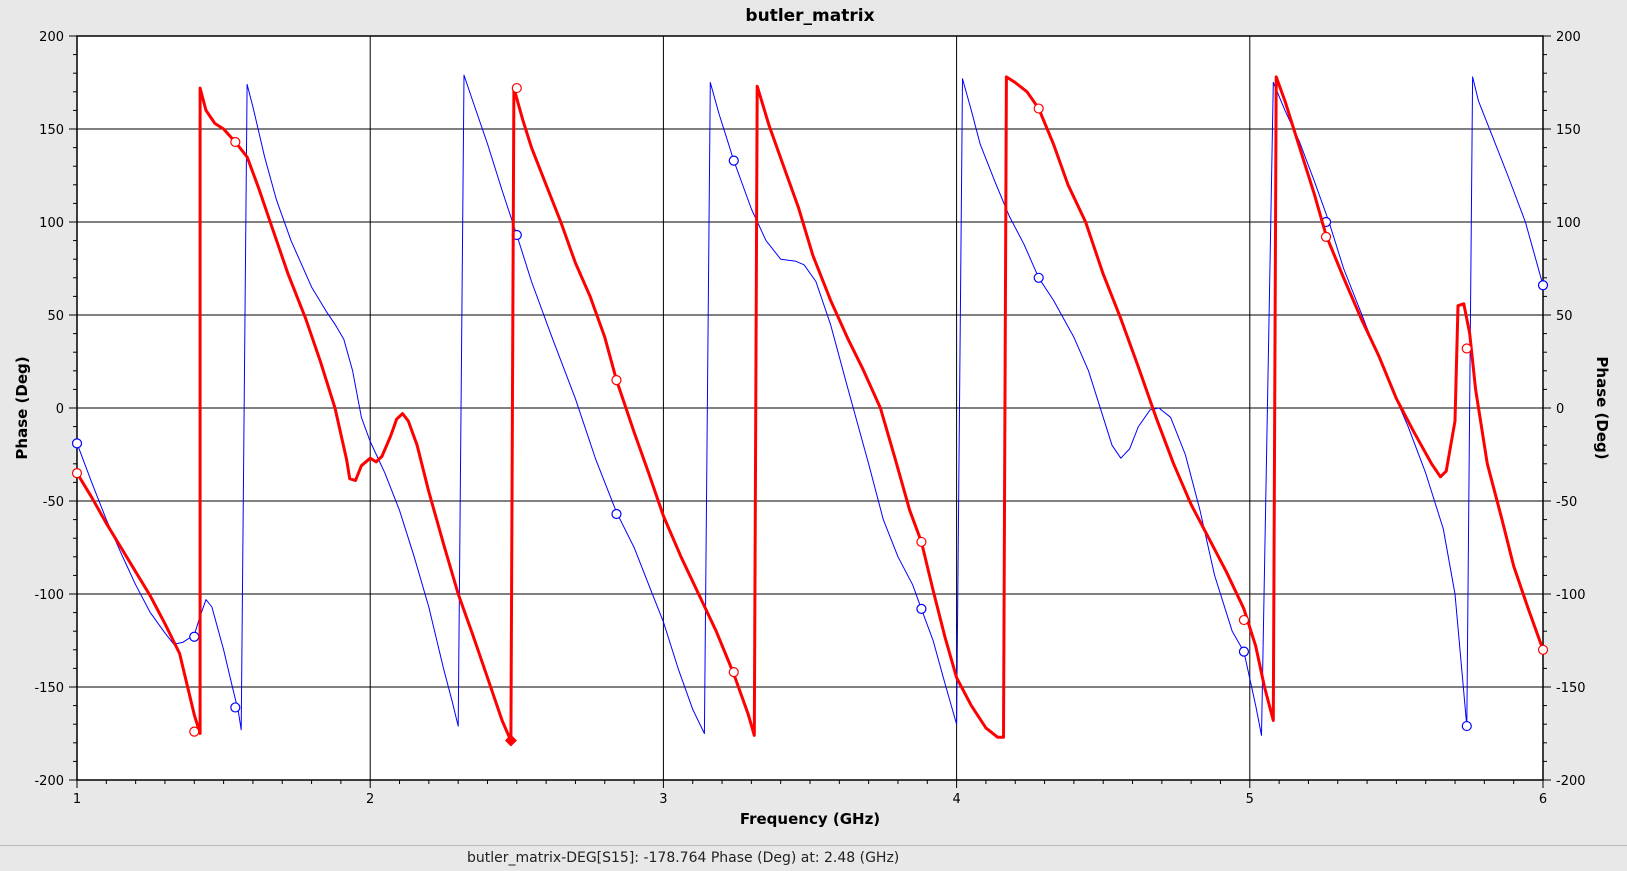 The height and width of the screenshot is (871, 1627). What do you see at coordinates (663, 799) in the screenshot?
I see `x-tick-label: 3` at bounding box center [663, 799].